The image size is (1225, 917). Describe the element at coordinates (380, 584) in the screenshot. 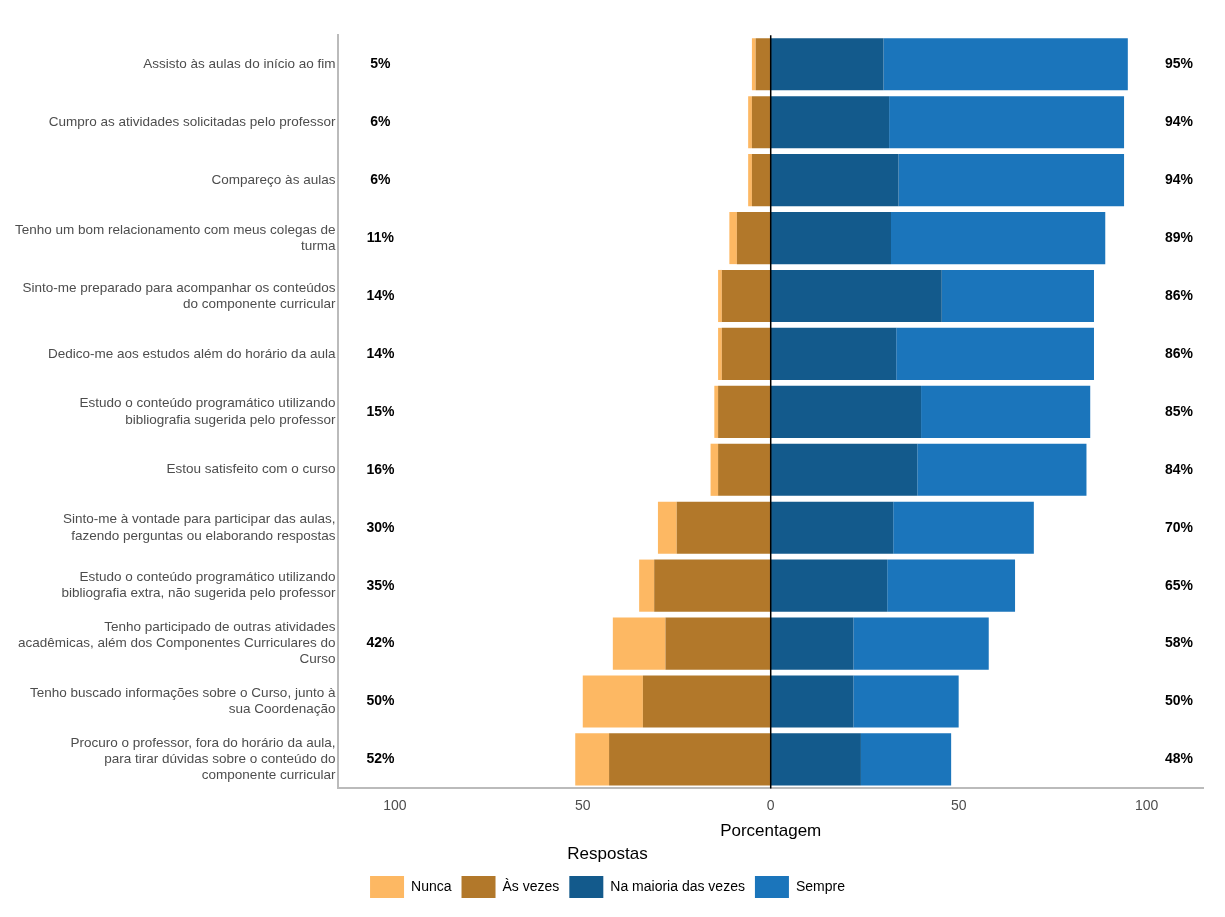

I see `text: 35%` at that location.